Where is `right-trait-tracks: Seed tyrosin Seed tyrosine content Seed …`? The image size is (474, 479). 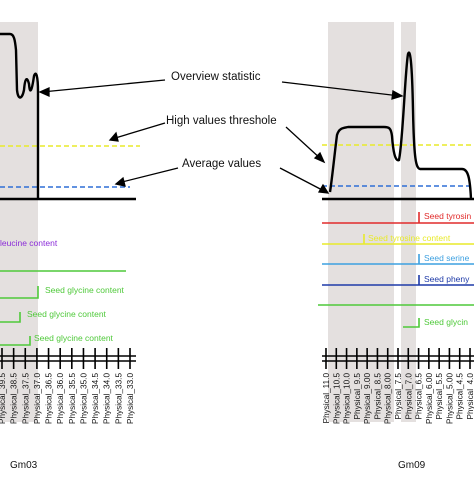
right-trait-tracks: Seed tyrosin Seed tyrosine content Seed … is located at coordinates (396, 269).